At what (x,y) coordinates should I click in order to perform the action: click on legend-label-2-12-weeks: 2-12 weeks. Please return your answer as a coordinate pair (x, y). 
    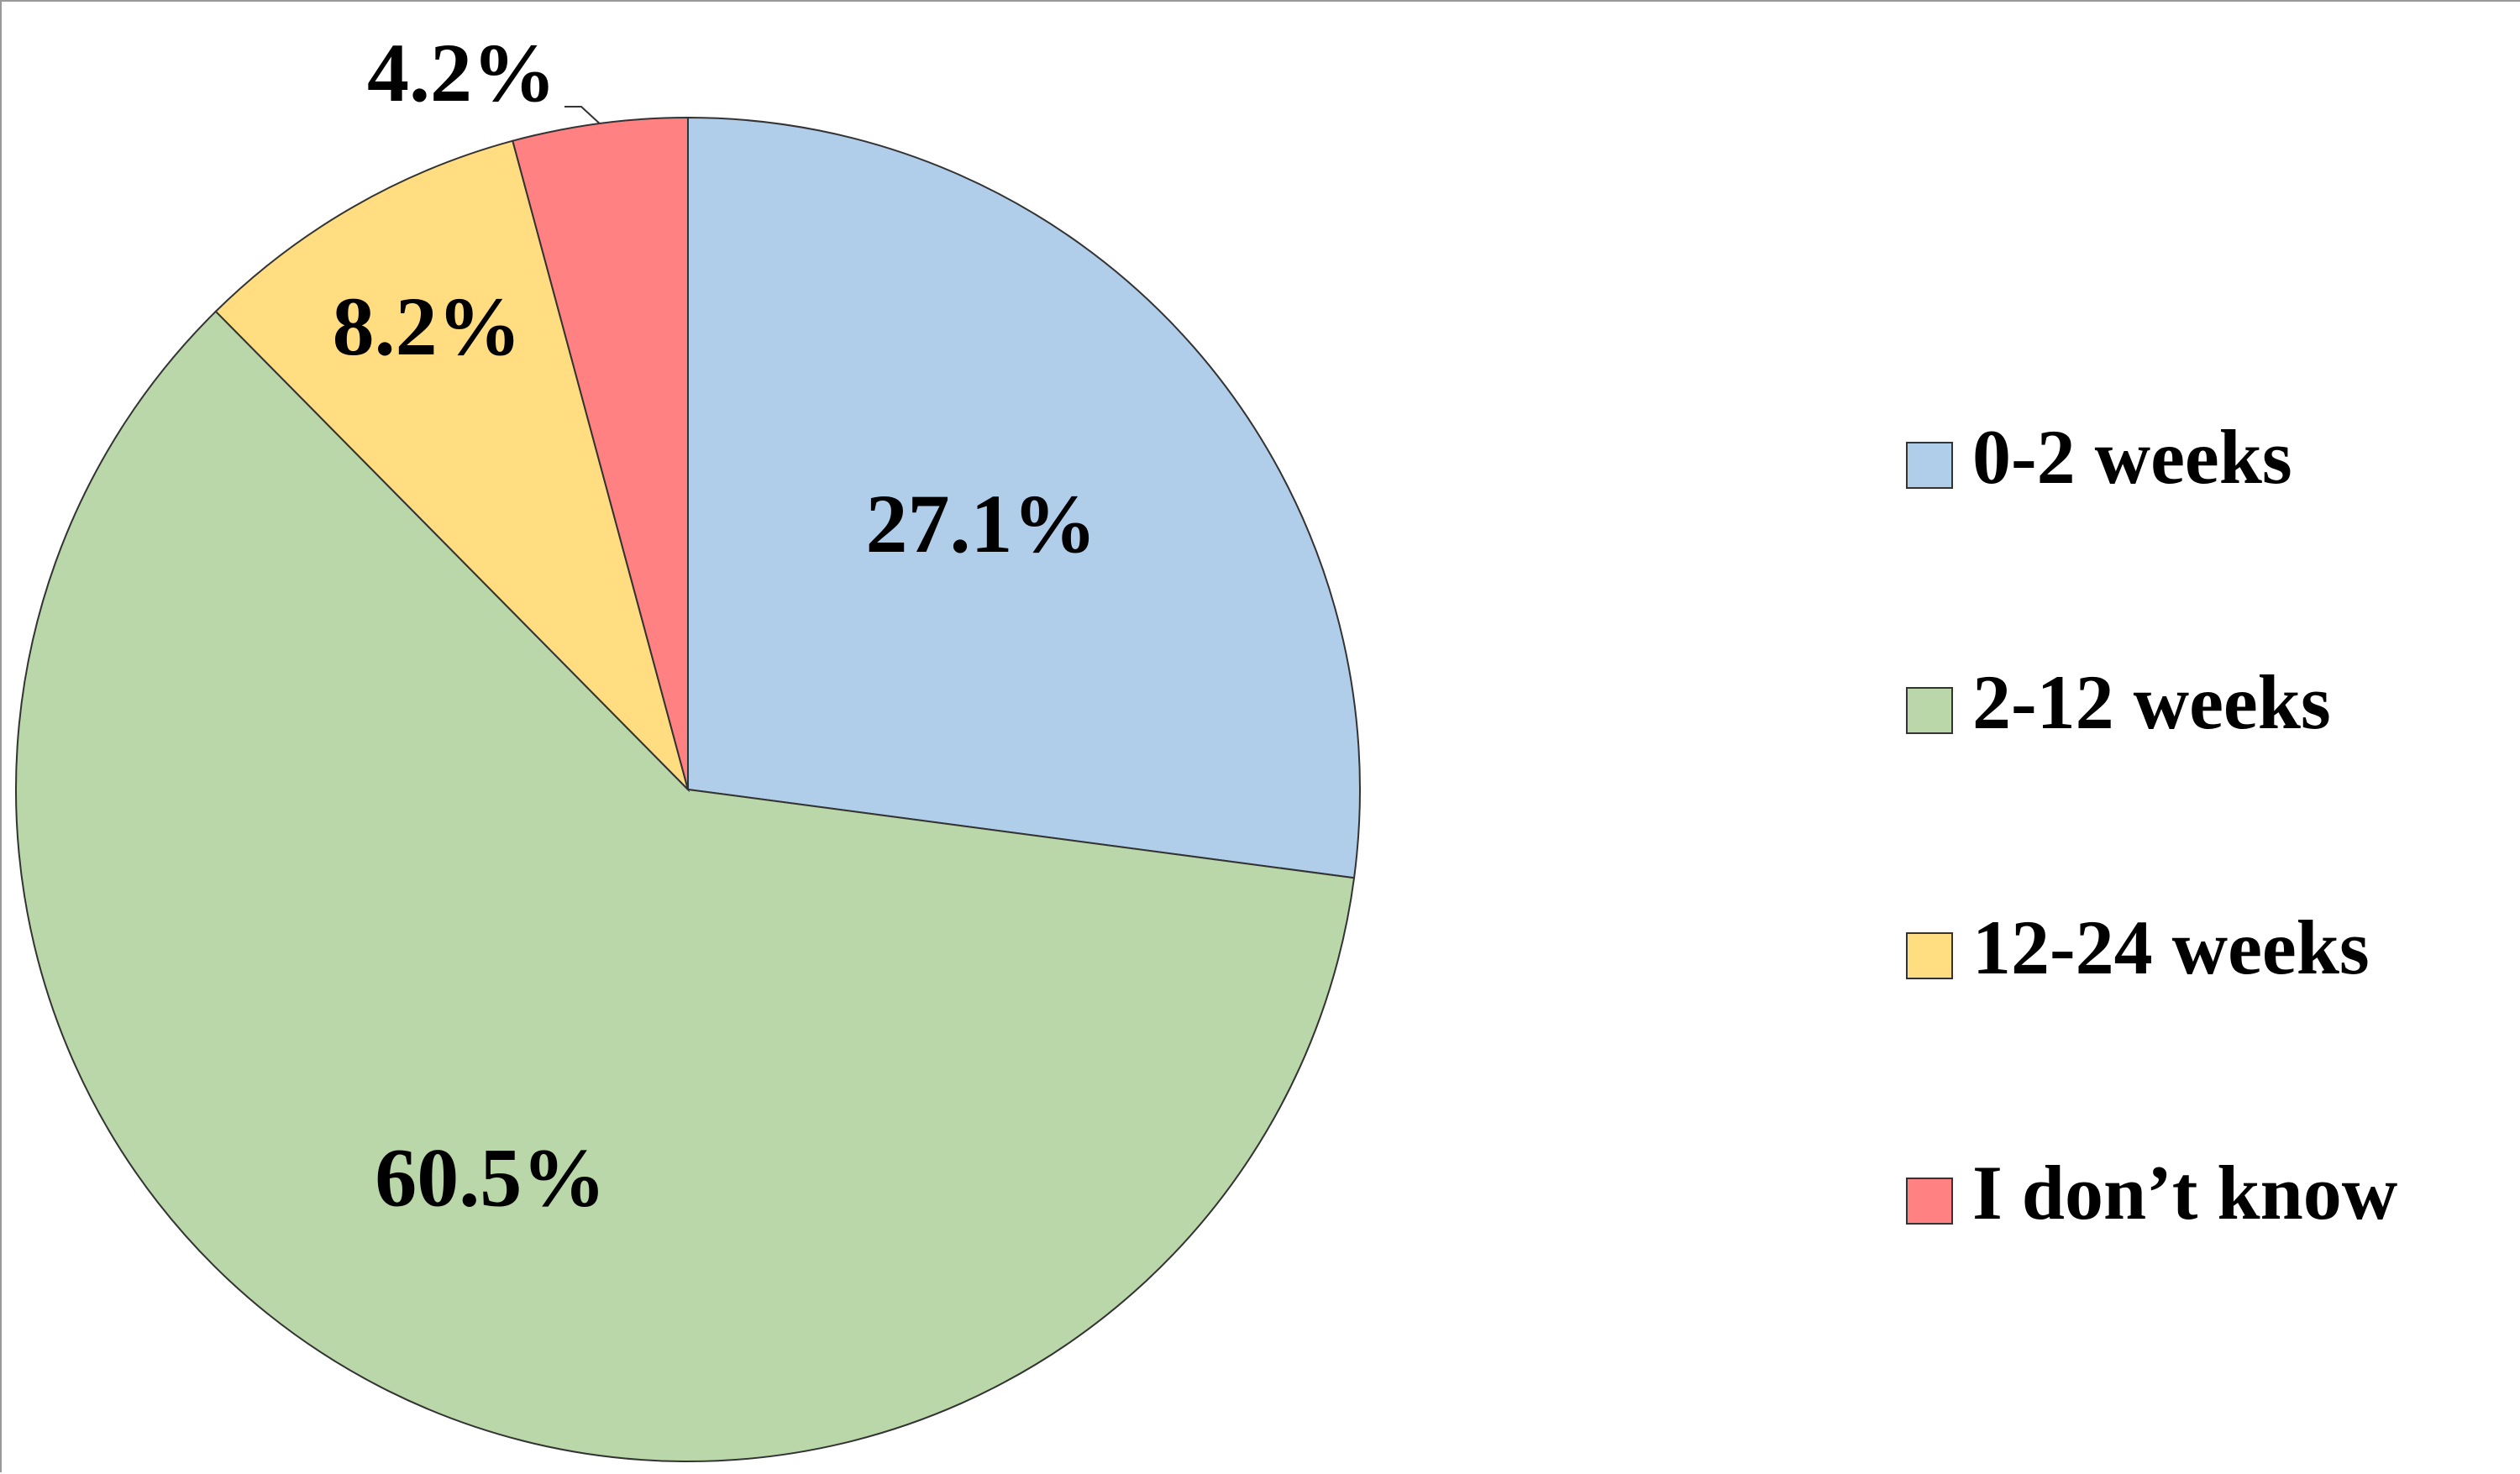
    Looking at the image, I should click on (2151, 702).